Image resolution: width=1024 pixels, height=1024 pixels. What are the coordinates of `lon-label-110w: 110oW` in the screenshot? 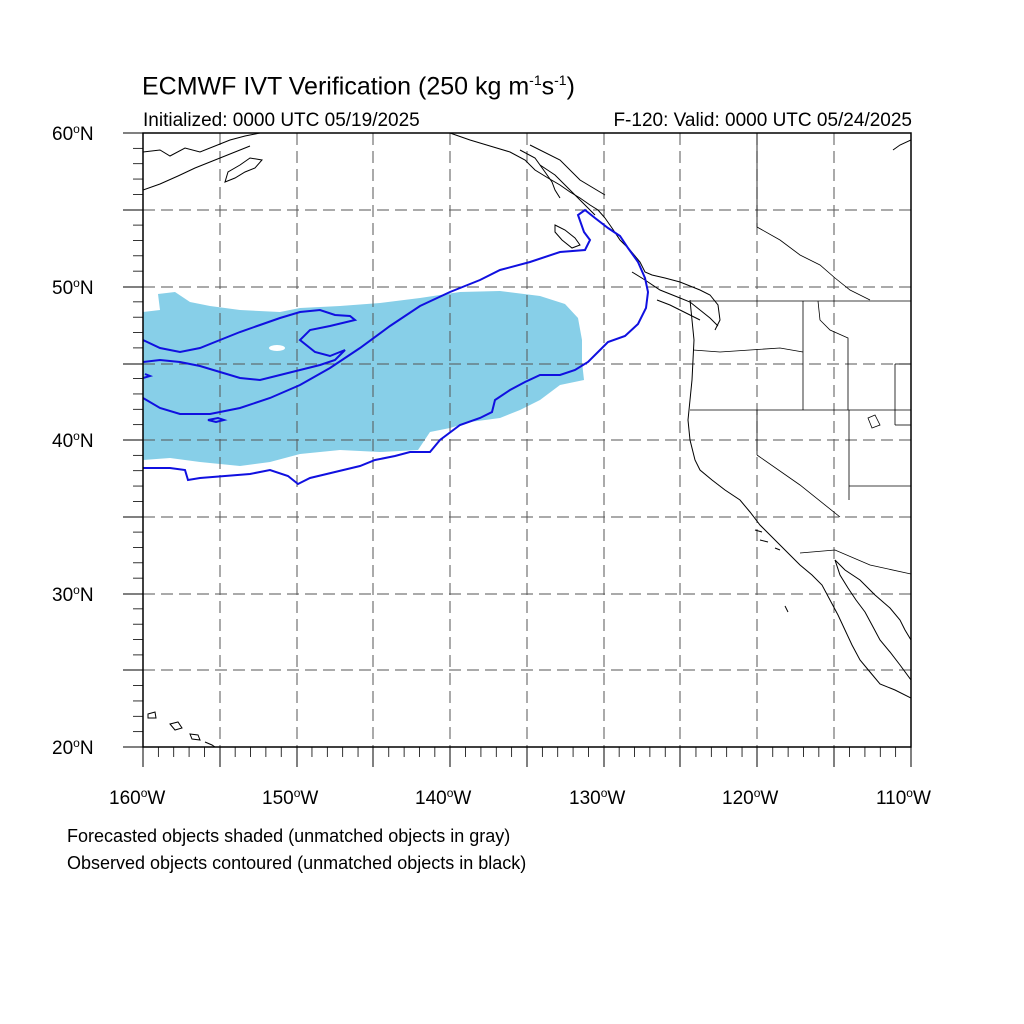 It's located at (903, 797).